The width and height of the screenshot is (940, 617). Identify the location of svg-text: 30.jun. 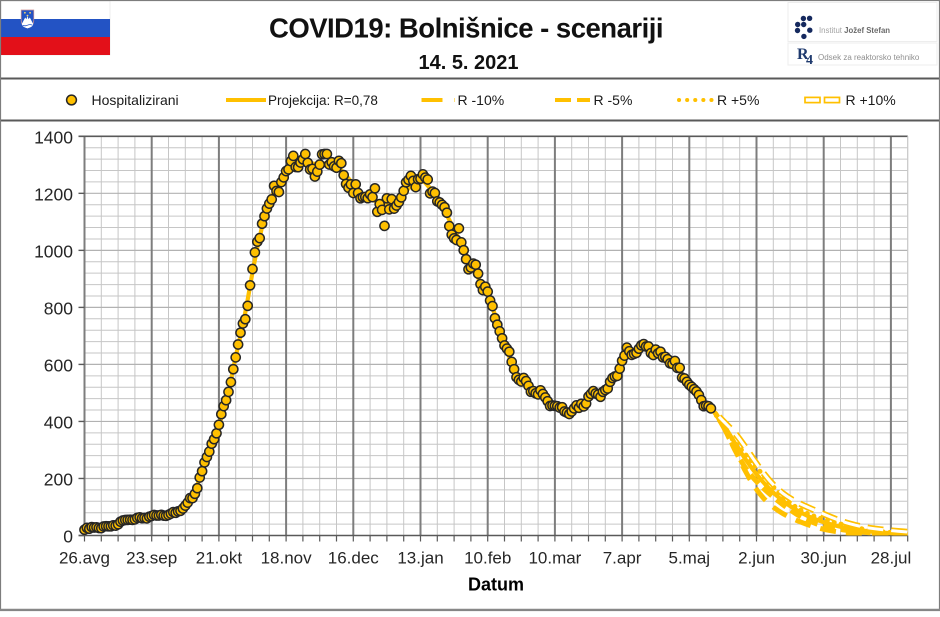
(824, 558).